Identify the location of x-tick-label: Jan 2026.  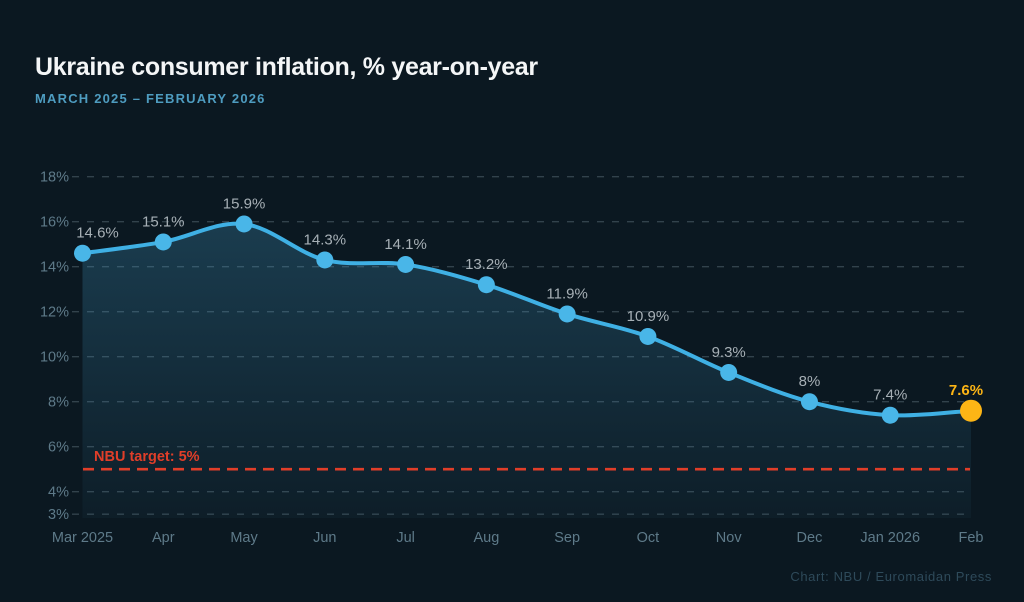
(890, 538).